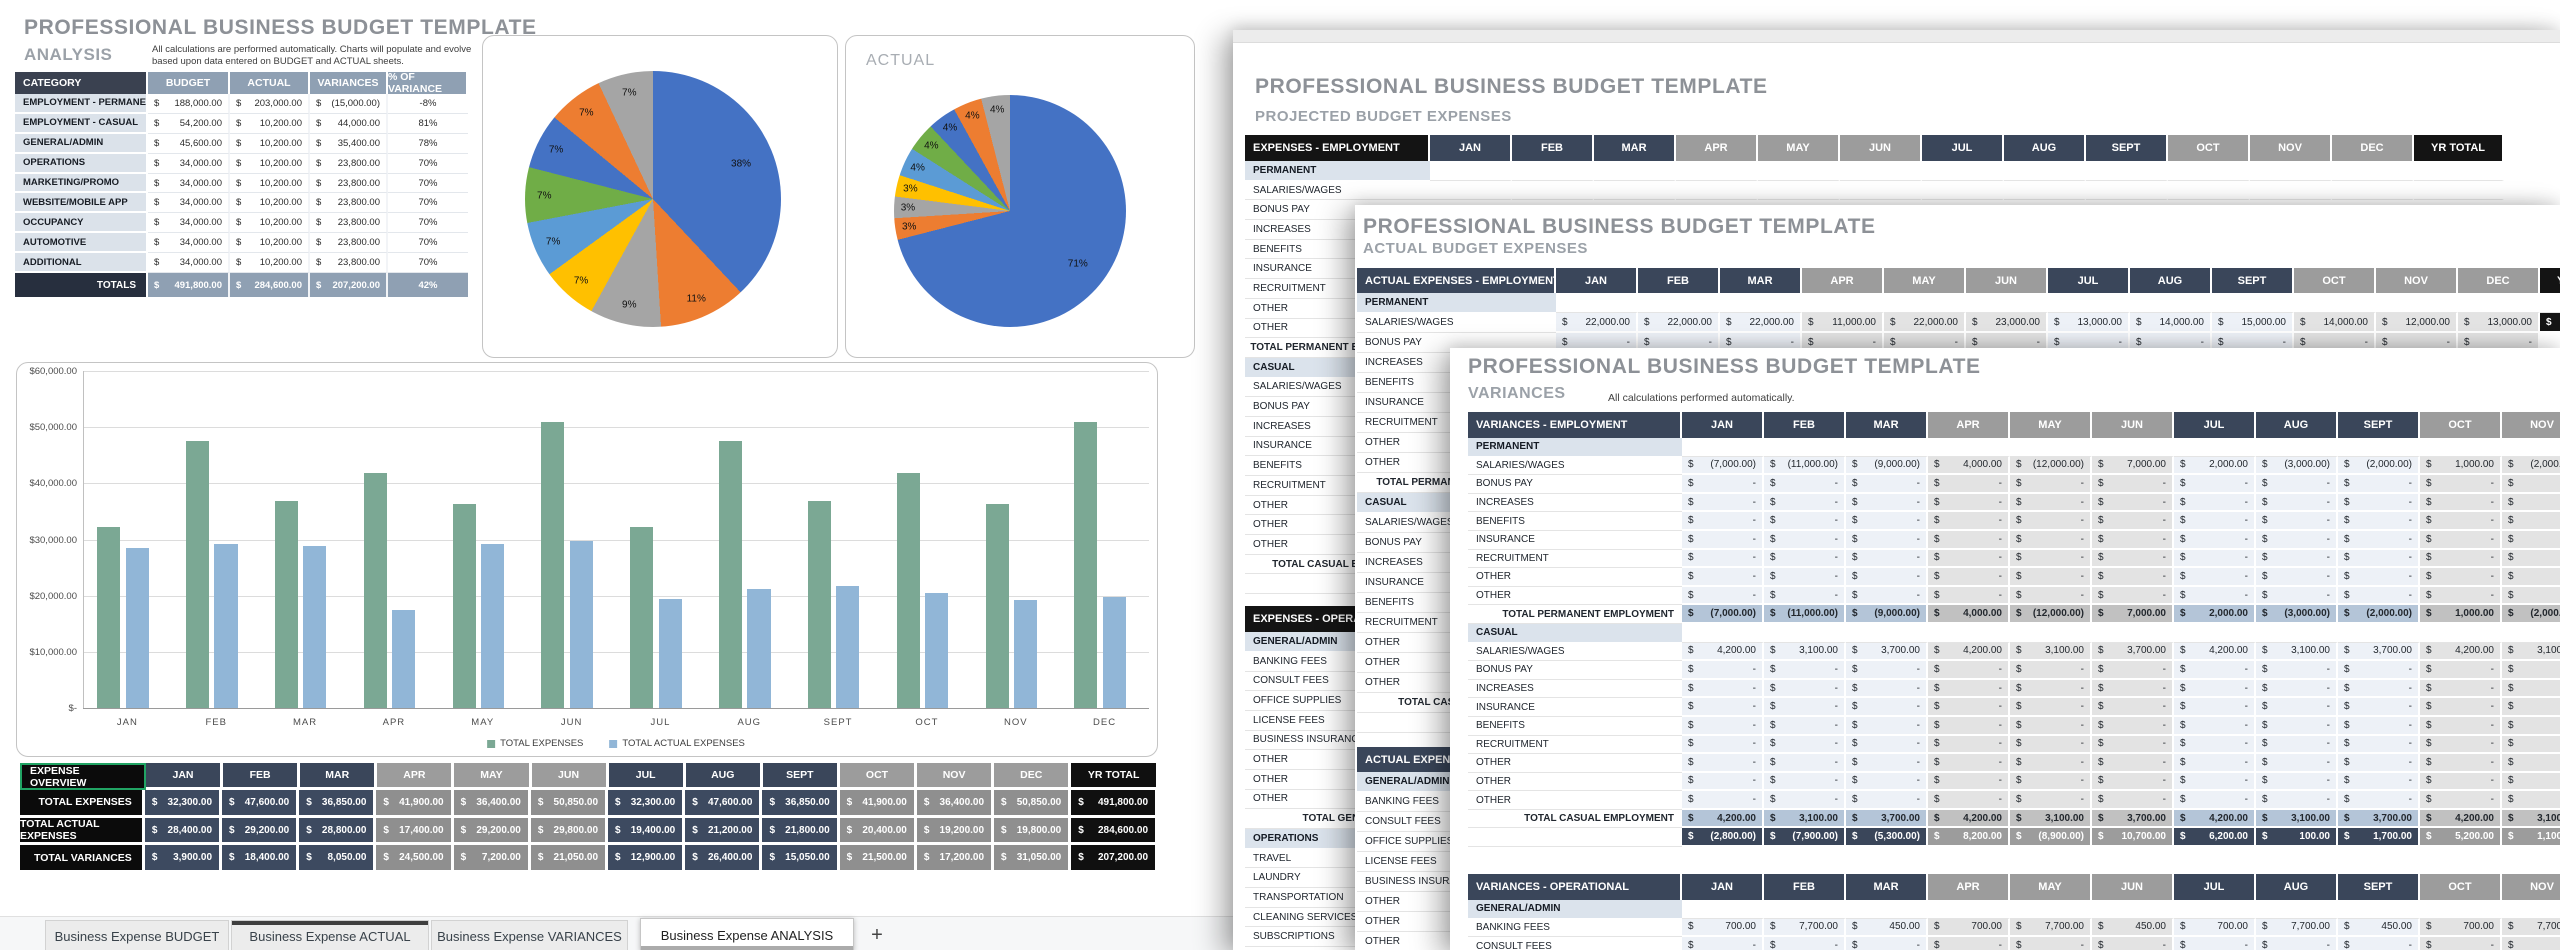 The image size is (2560, 950). Describe the element at coordinates (1575, 726) in the screenshot. I see `row-label: BENEFITS` at that location.